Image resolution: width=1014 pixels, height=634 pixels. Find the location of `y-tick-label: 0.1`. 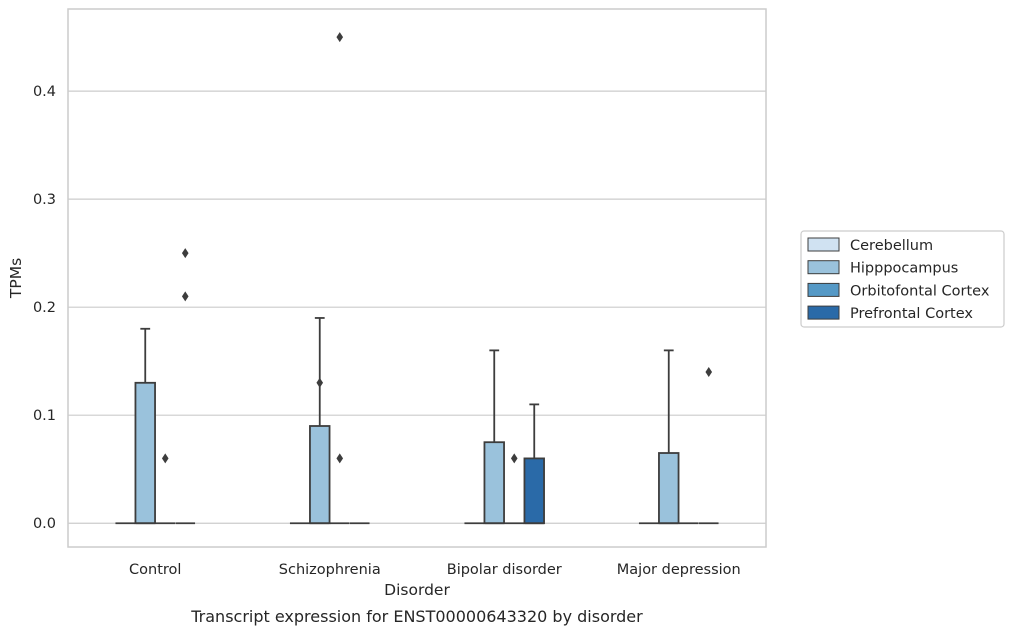

y-tick-label: 0.1 is located at coordinates (44, 416).